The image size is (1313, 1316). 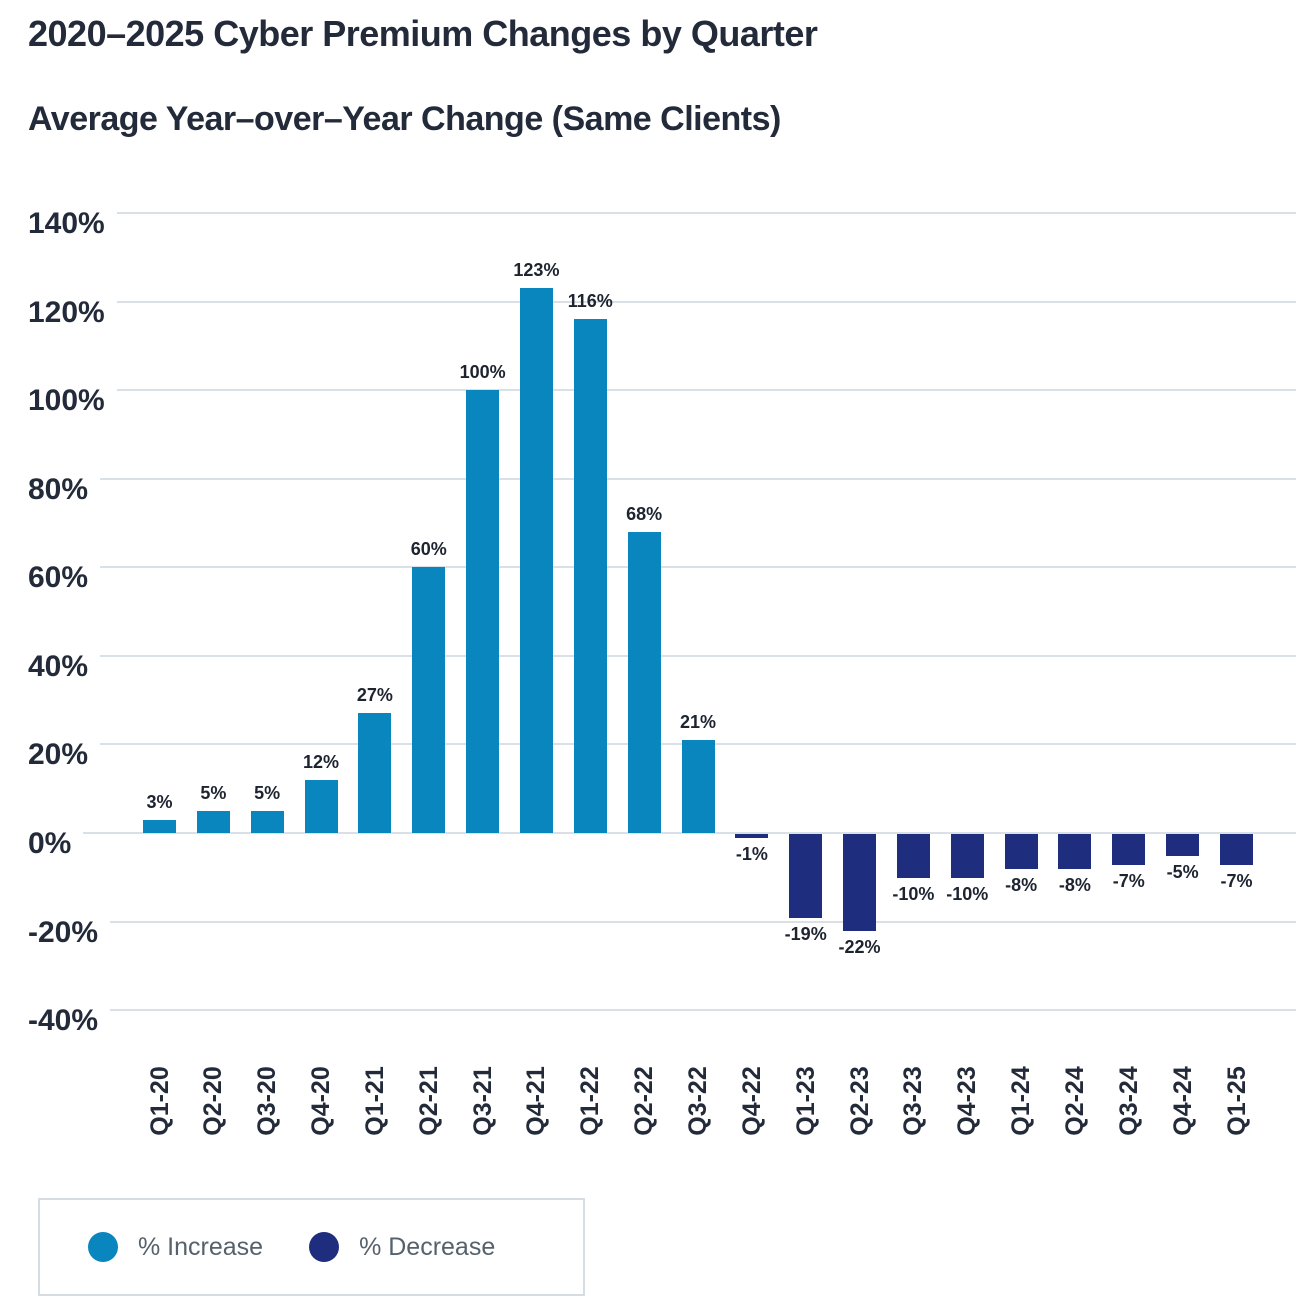 I want to click on x-axis-label: Q2-20, so click(x=213, y=1101).